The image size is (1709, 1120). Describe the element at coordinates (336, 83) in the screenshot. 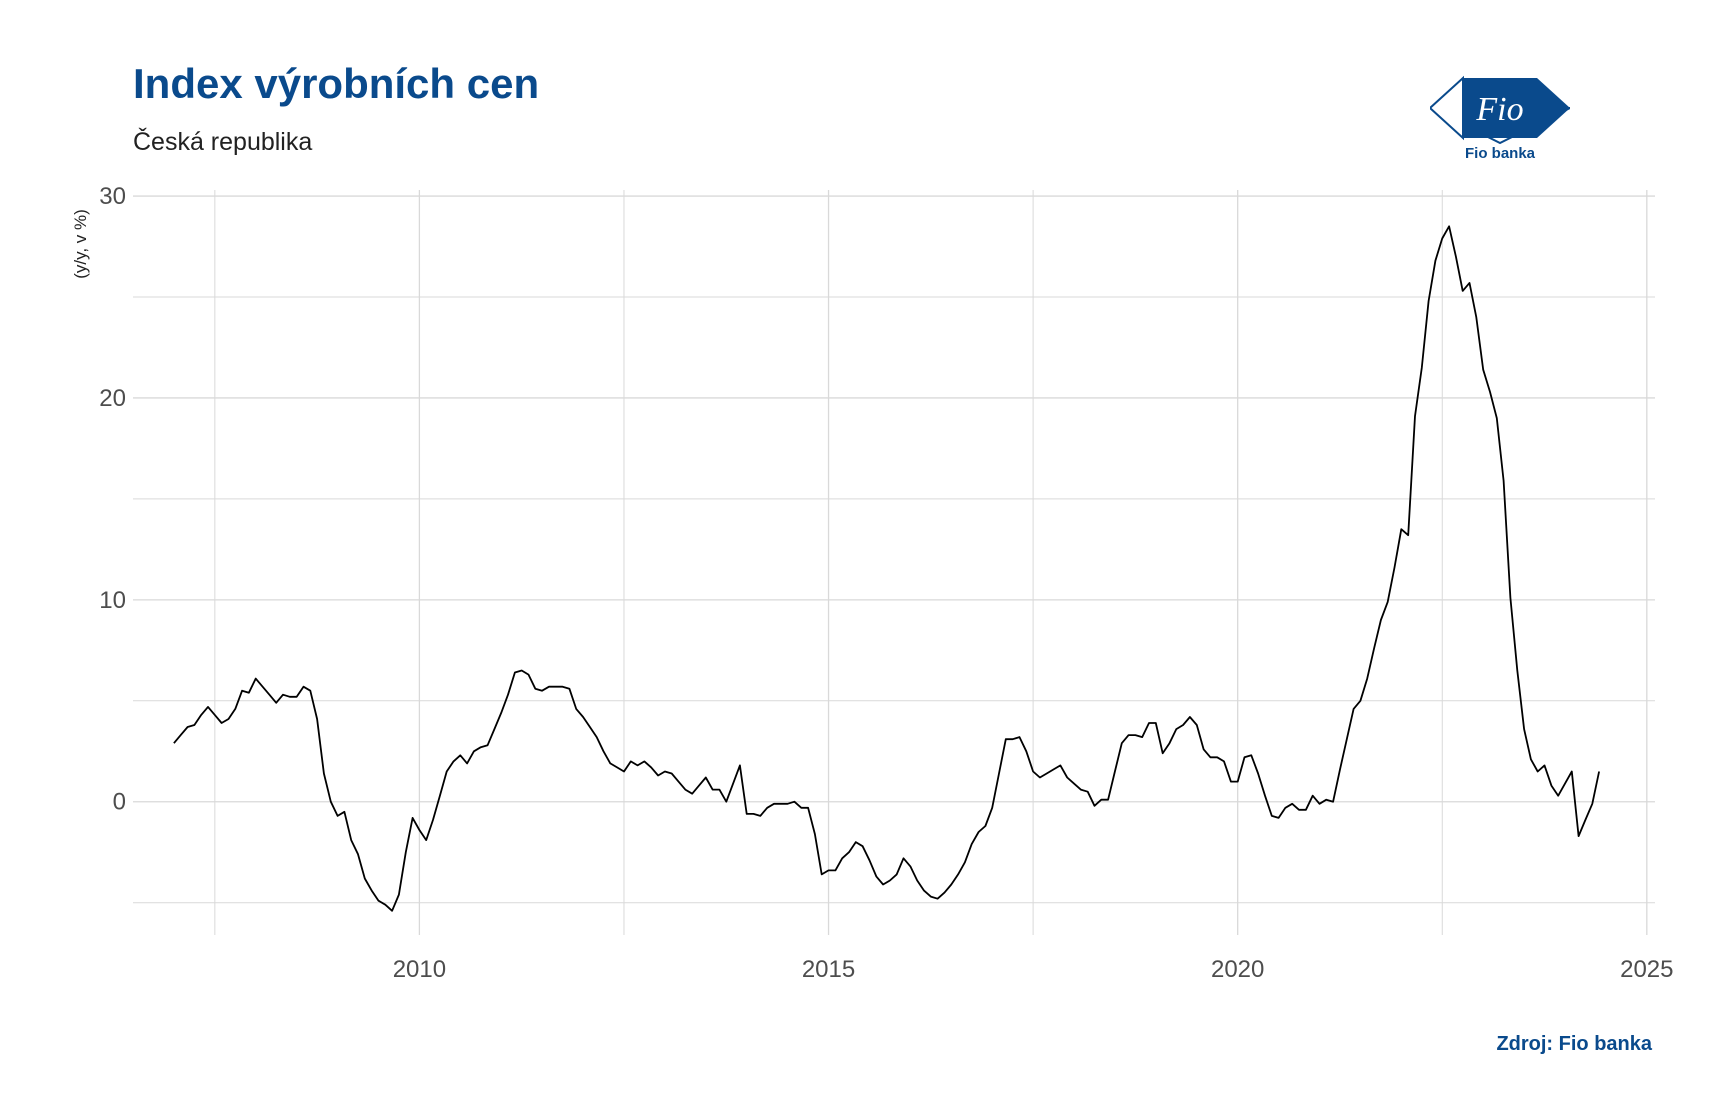

I see `chart-title: Index výrobních cen` at that location.